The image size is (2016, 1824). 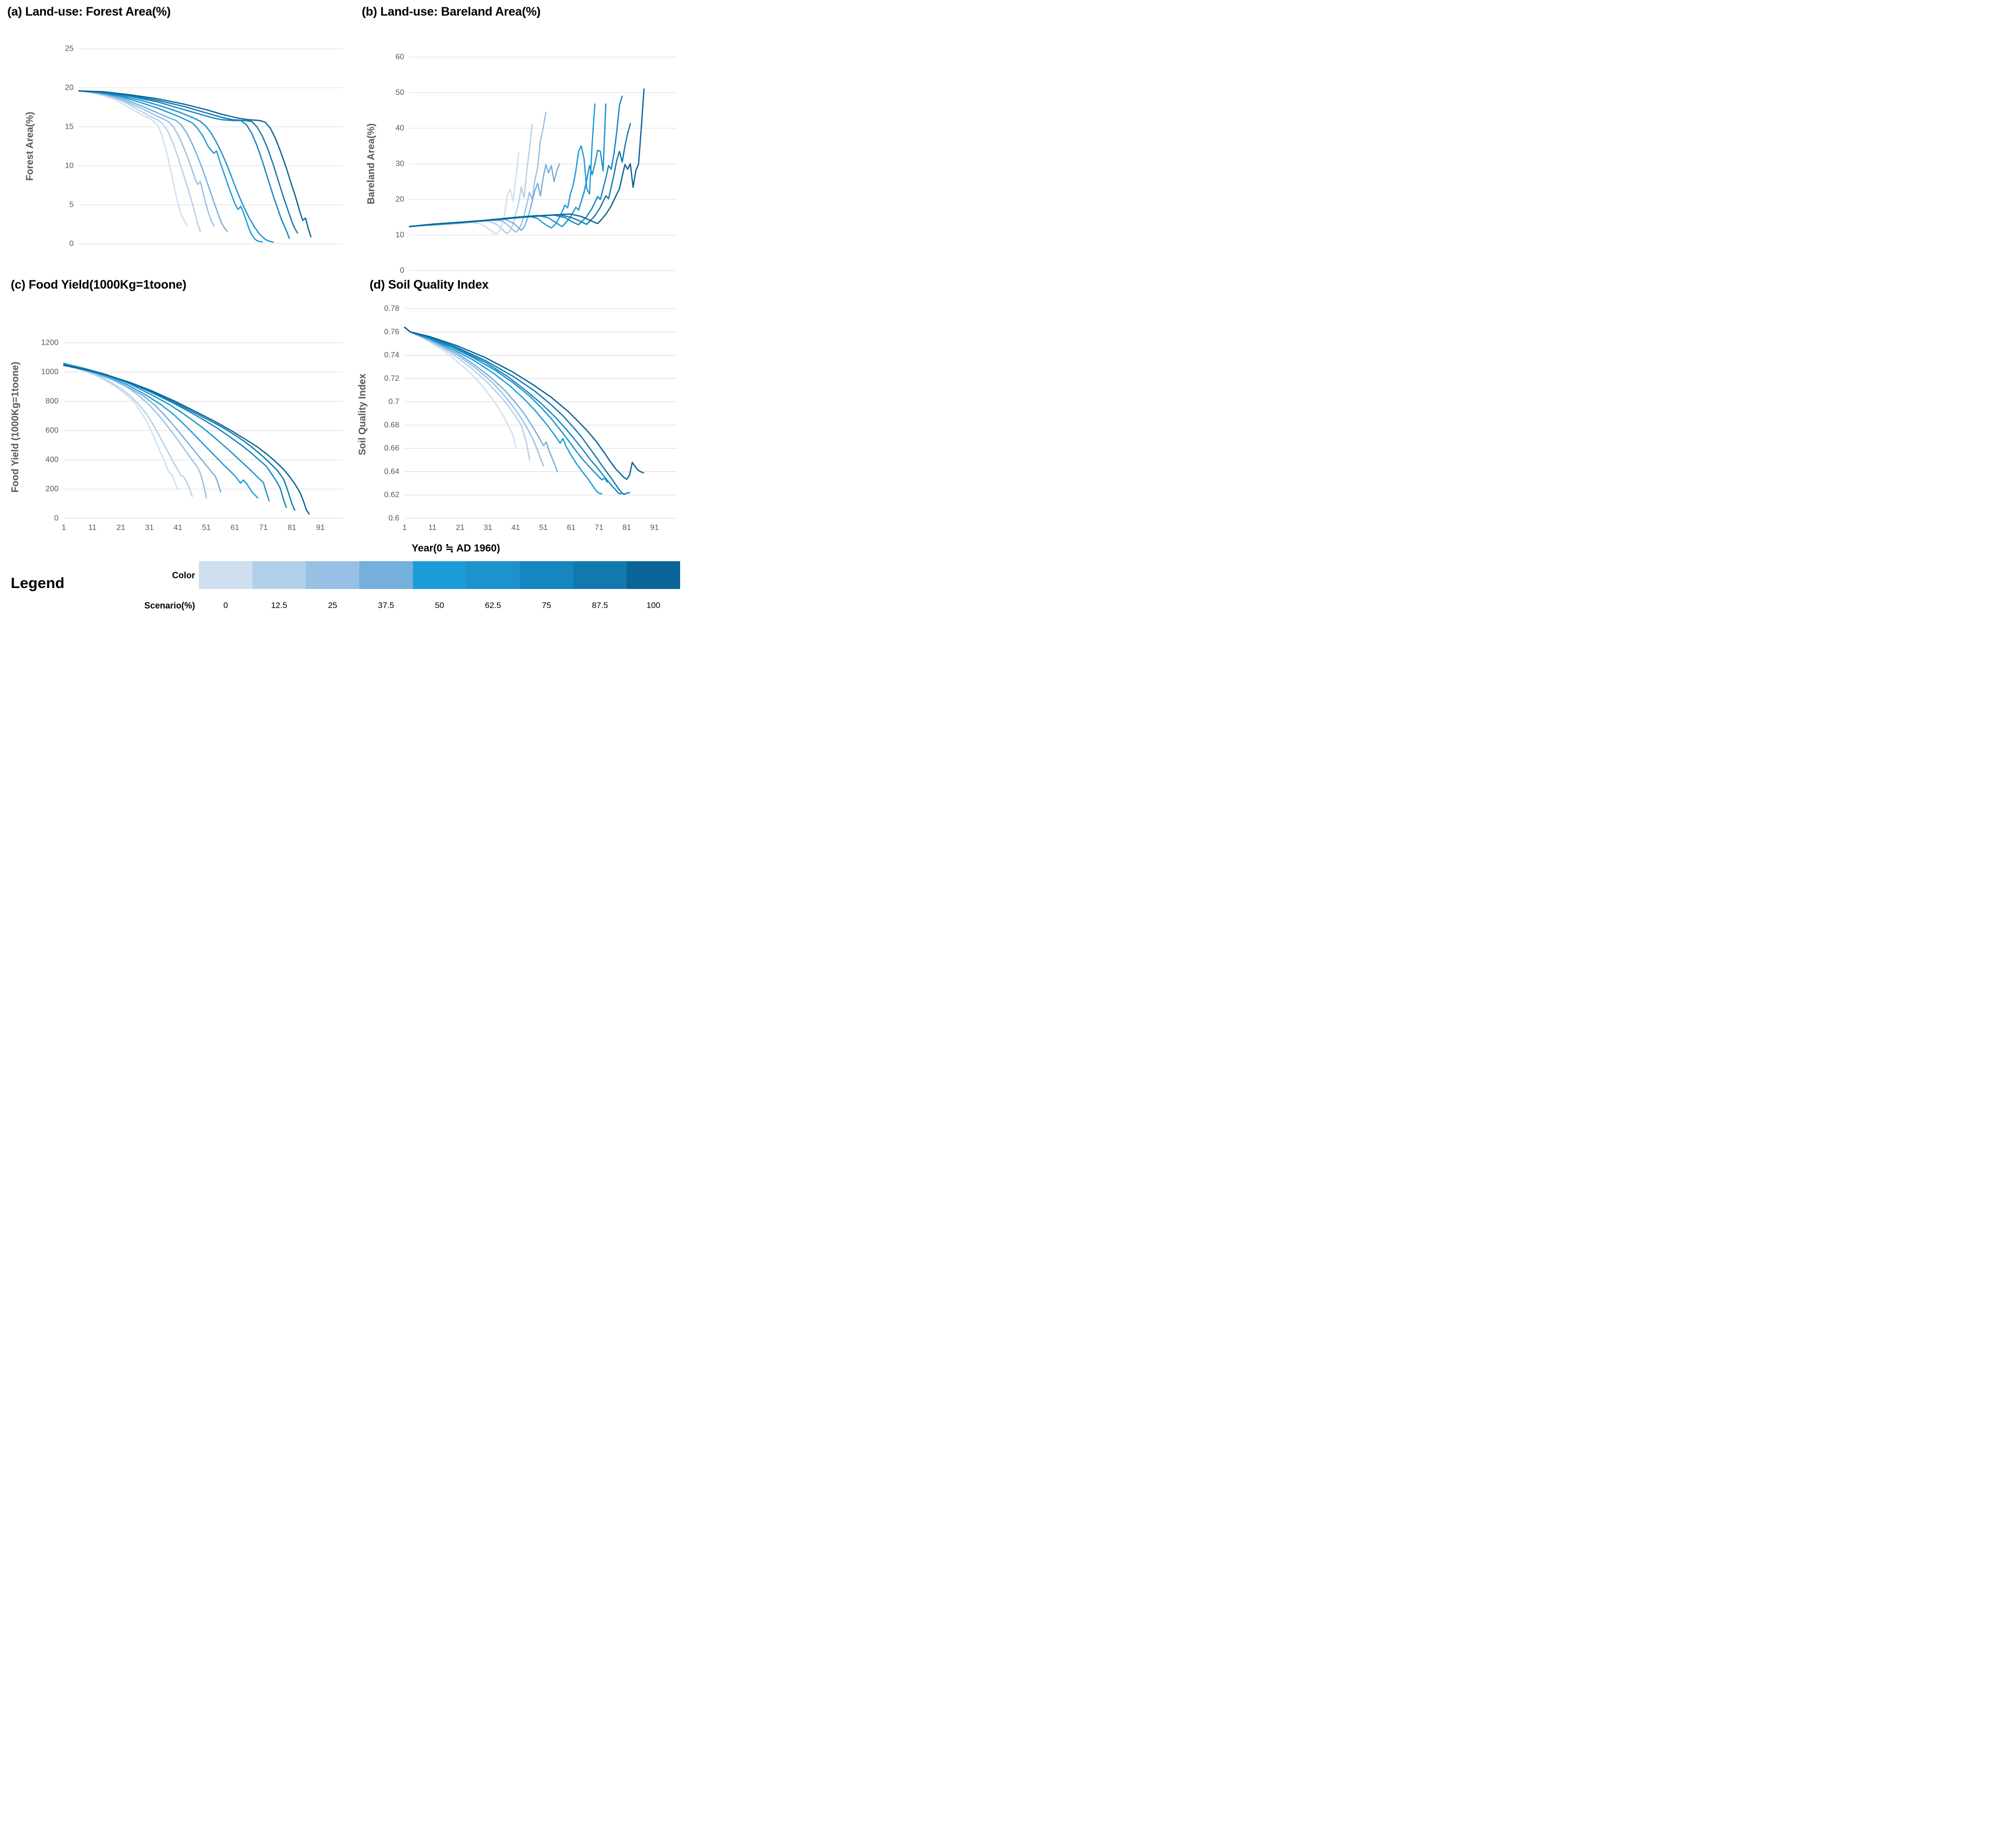 I want to click on chart-a-plot: 0 5 10 15 20 25, so click(x=204, y=147).